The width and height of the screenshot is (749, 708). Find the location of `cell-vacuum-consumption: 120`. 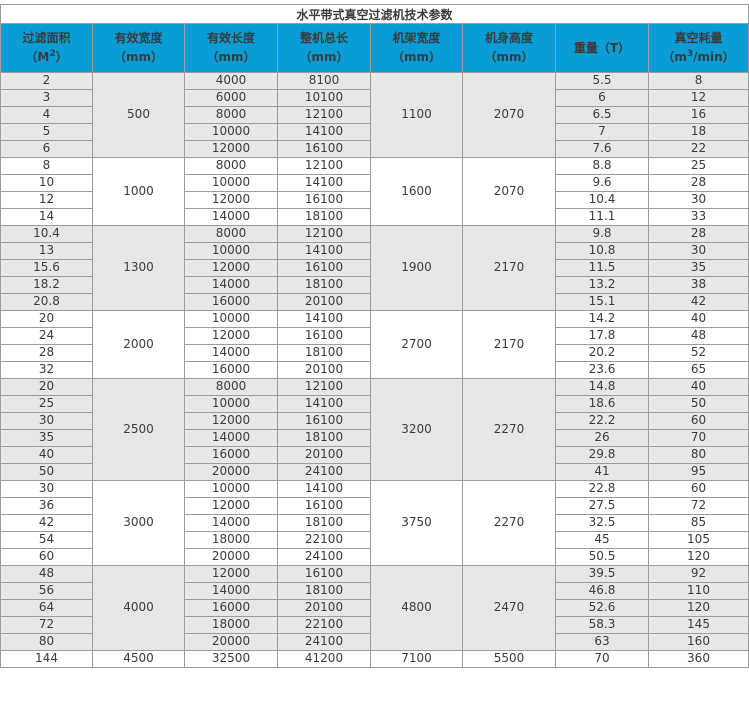

cell-vacuum-consumption: 120 is located at coordinates (698, 557).